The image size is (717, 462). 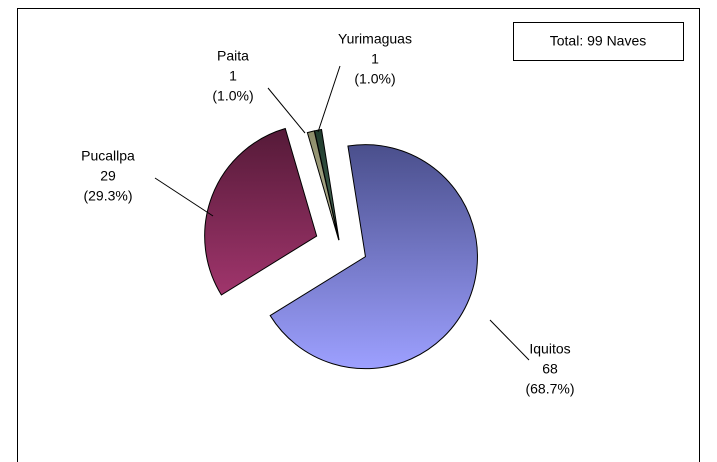 I want to click on slice-label-percent: (68.7%), so click(x=549, y=389).